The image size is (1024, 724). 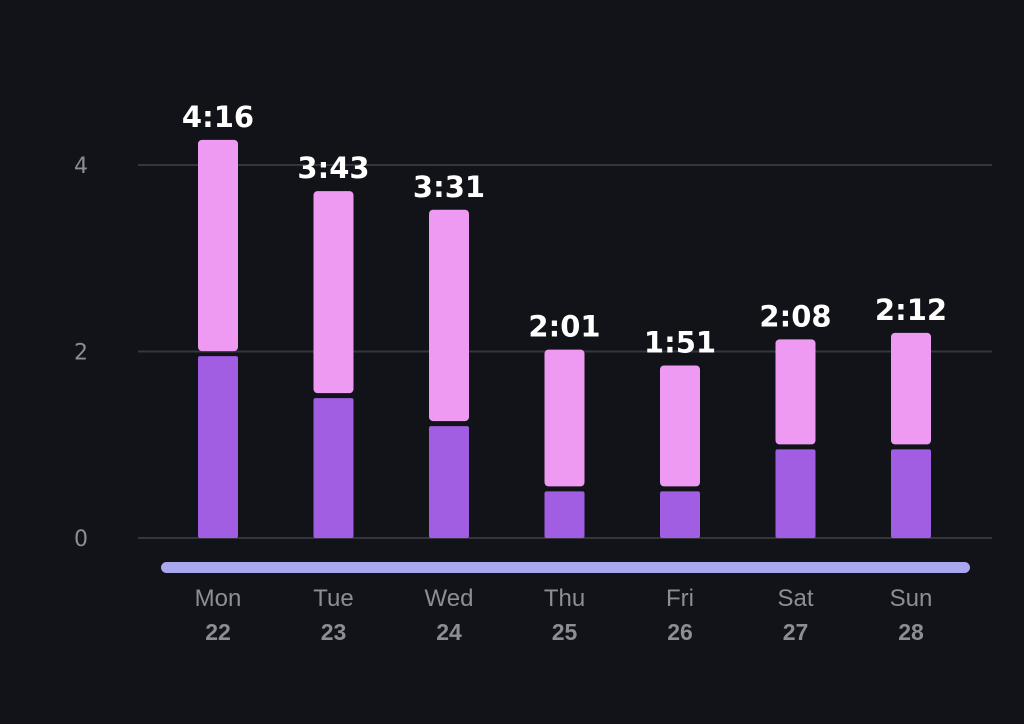 I want to click on data-label-fri: 1:51, so click(x=680, y=342).